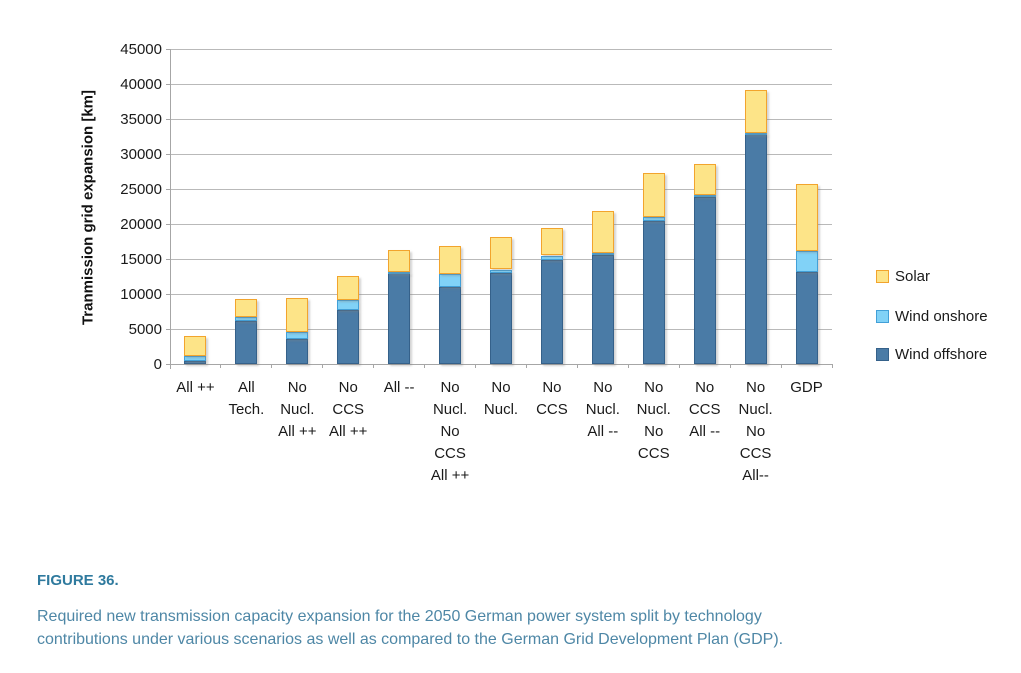 The image size is (1021, 673). I want to click on x-axis-label: No CCS All ++, so click(348, 410).